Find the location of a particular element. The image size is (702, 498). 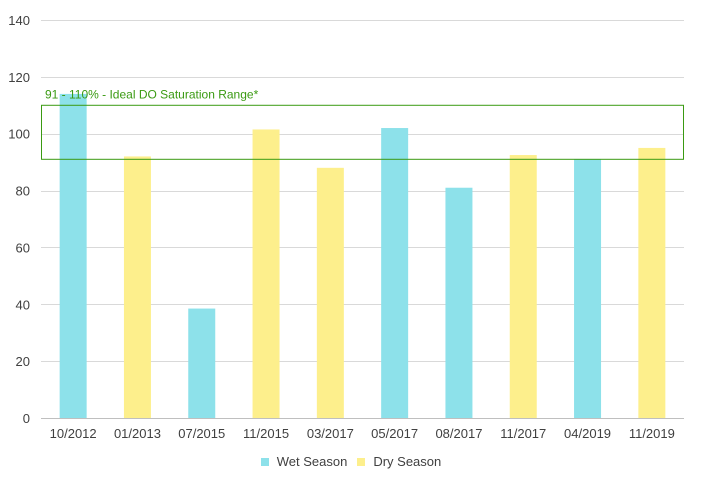

legend-swatch-dry is located at coordinates (361, 461).